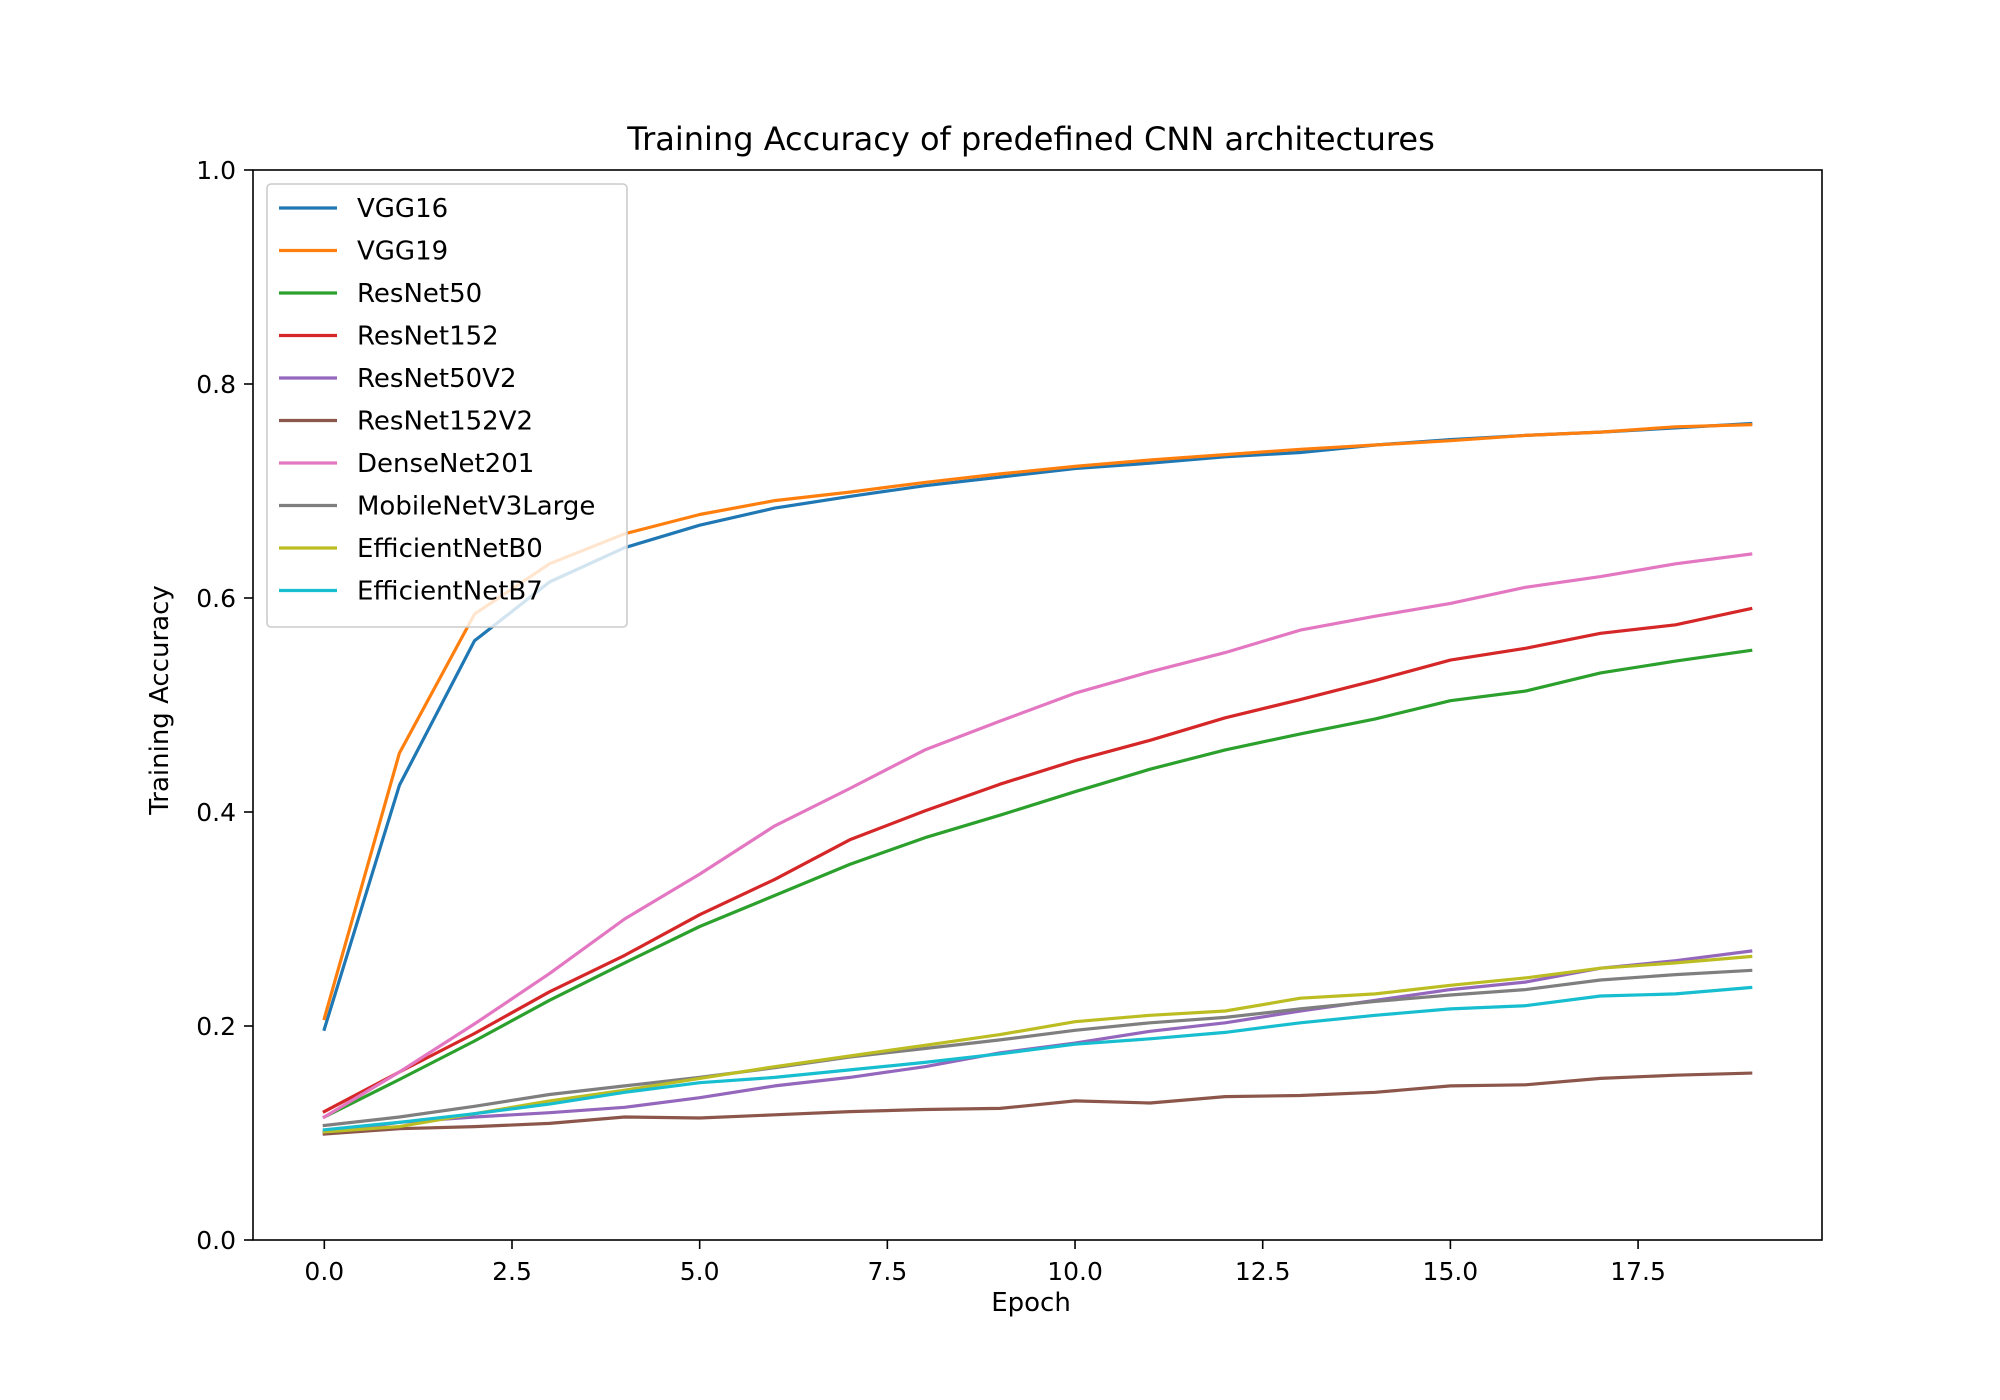  I want to click on legend-label: ResNet50, so click(419, 294).